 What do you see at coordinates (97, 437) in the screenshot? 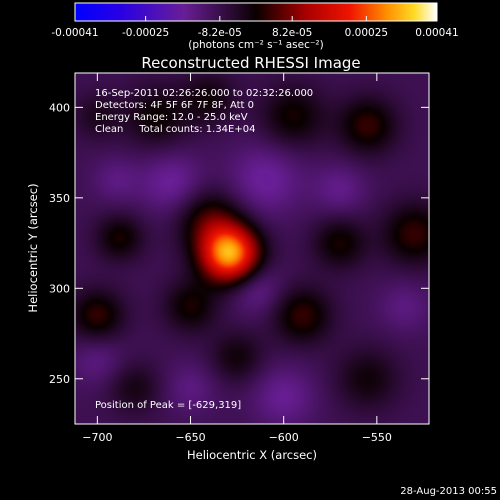
I see `x-tick-label: −700` at bounding box center [97, 437].